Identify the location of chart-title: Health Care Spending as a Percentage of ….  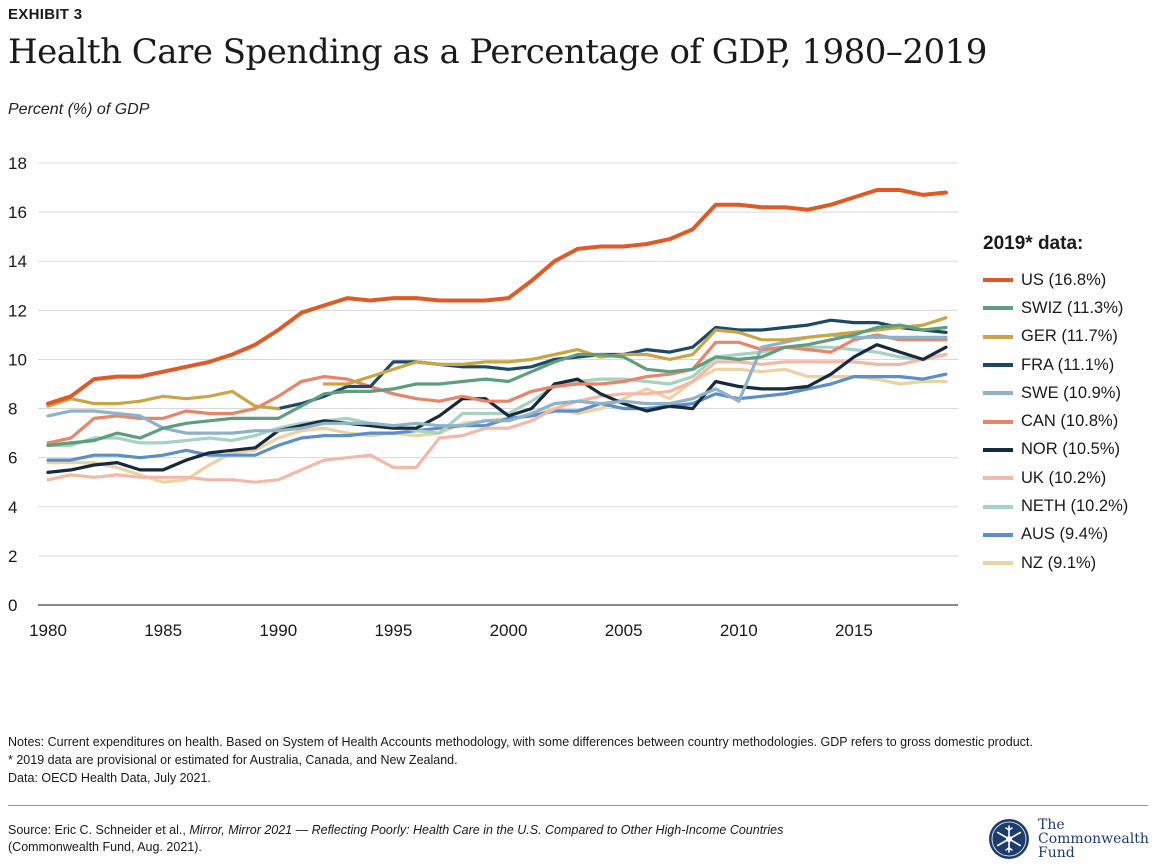
(497, 52).